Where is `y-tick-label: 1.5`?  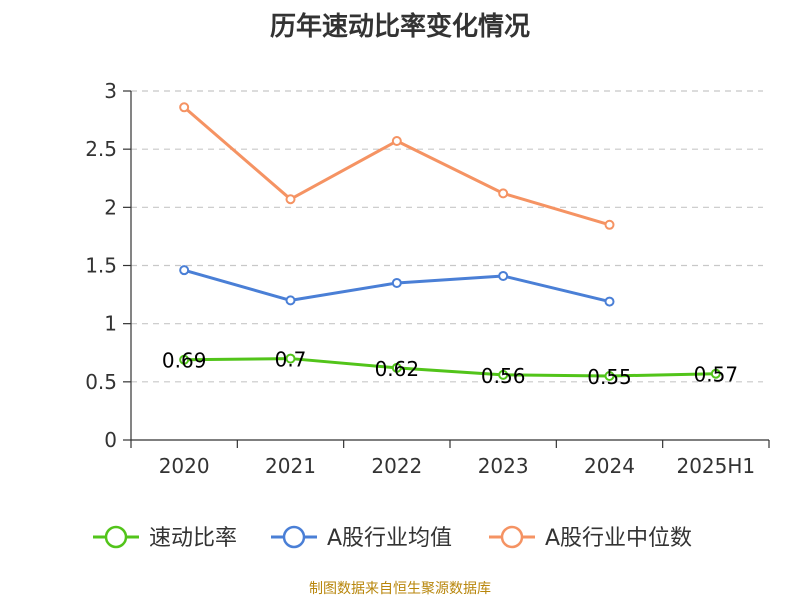 y-tick-label: 1.5 is located at coordinates (101, 266).